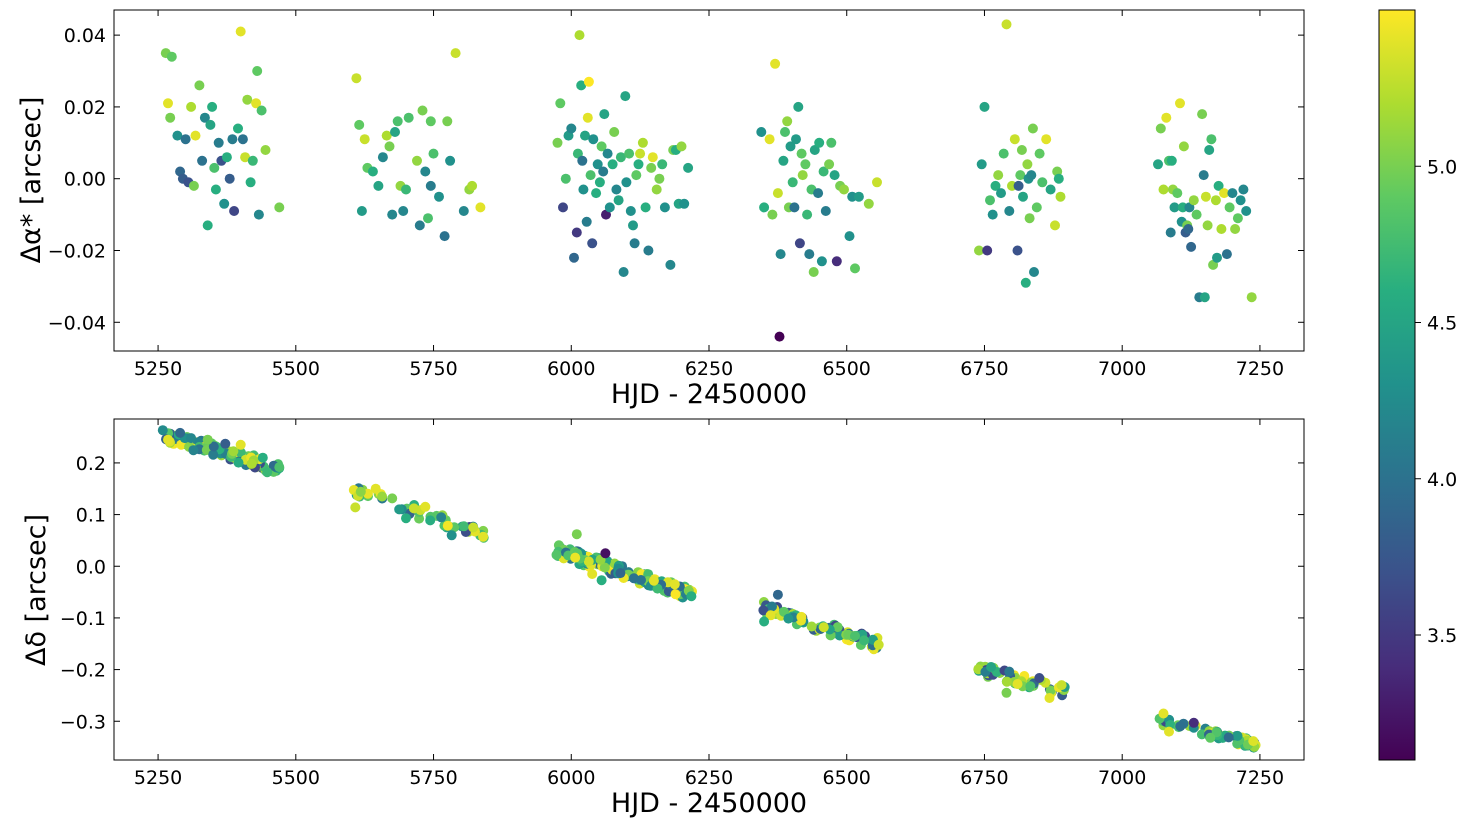 This screenshot has height=823, width=1480. I want to click on y-tick-label: 0.1, so click(91, 516).